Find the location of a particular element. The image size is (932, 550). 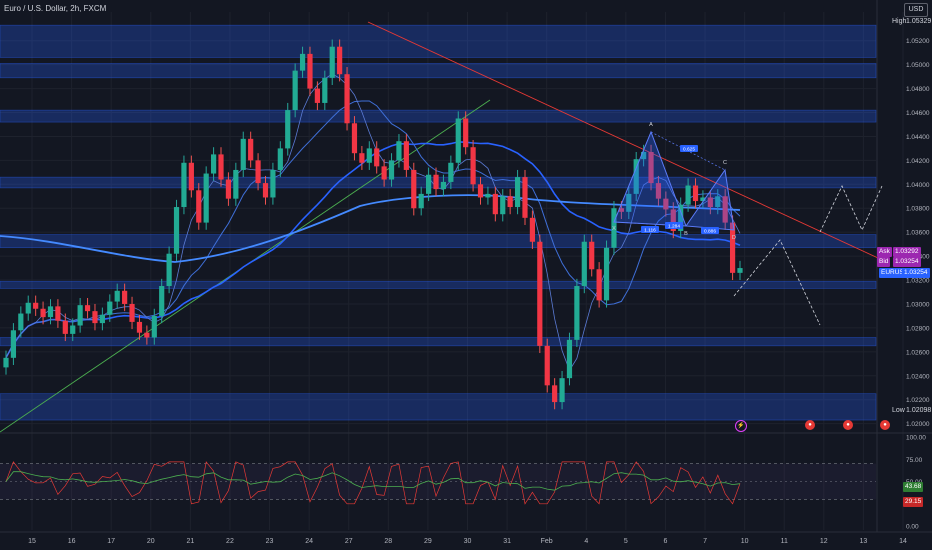

time-tick-label: 6 is located at coordinates (666, 541).